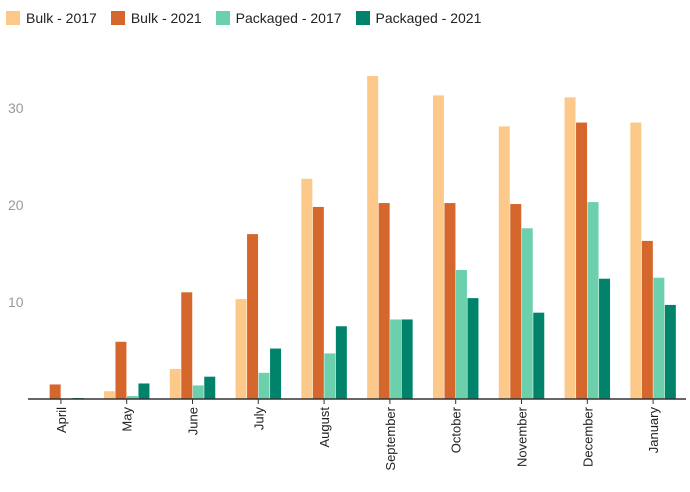 This screenshot has width=690, height=492. Describe the element at coordinates (61, 18) in the screenshot. I see `legend-label-bulk-2017: Bulk - 2017` at that location.